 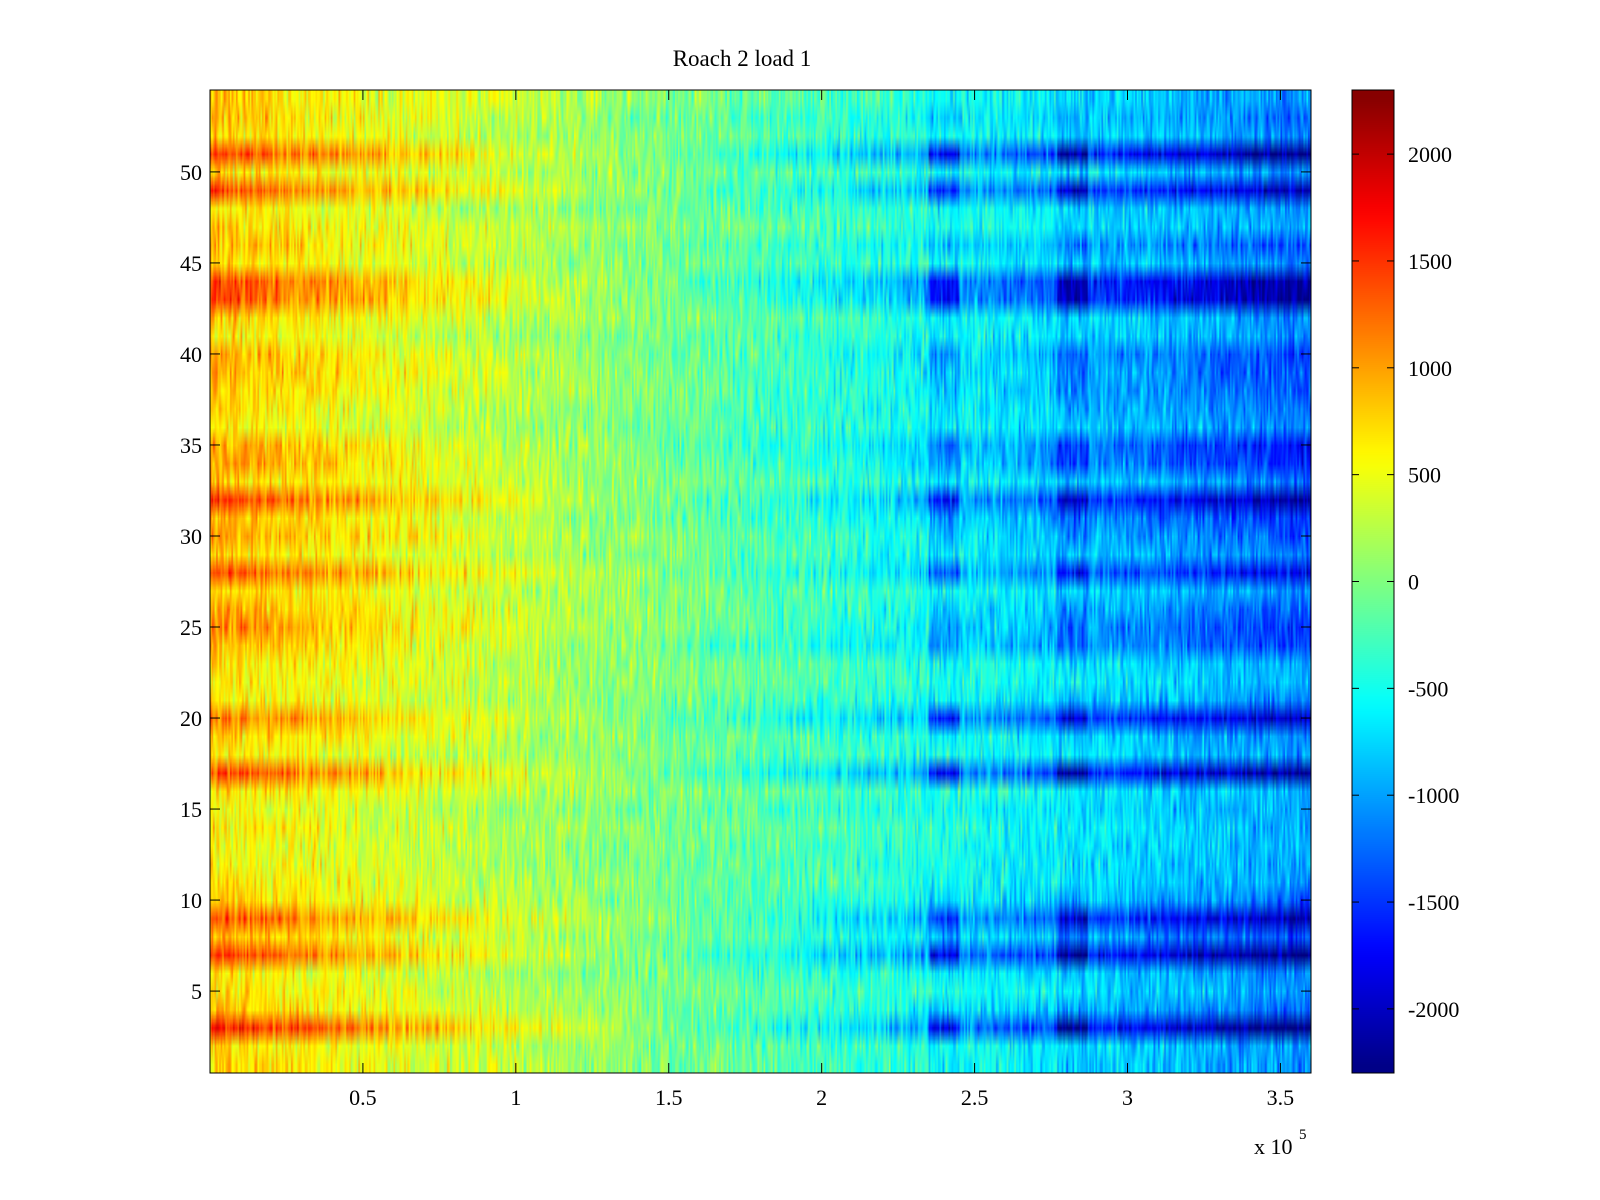 I want to click on y-tick-label: 20, so click(x=191, y=718).